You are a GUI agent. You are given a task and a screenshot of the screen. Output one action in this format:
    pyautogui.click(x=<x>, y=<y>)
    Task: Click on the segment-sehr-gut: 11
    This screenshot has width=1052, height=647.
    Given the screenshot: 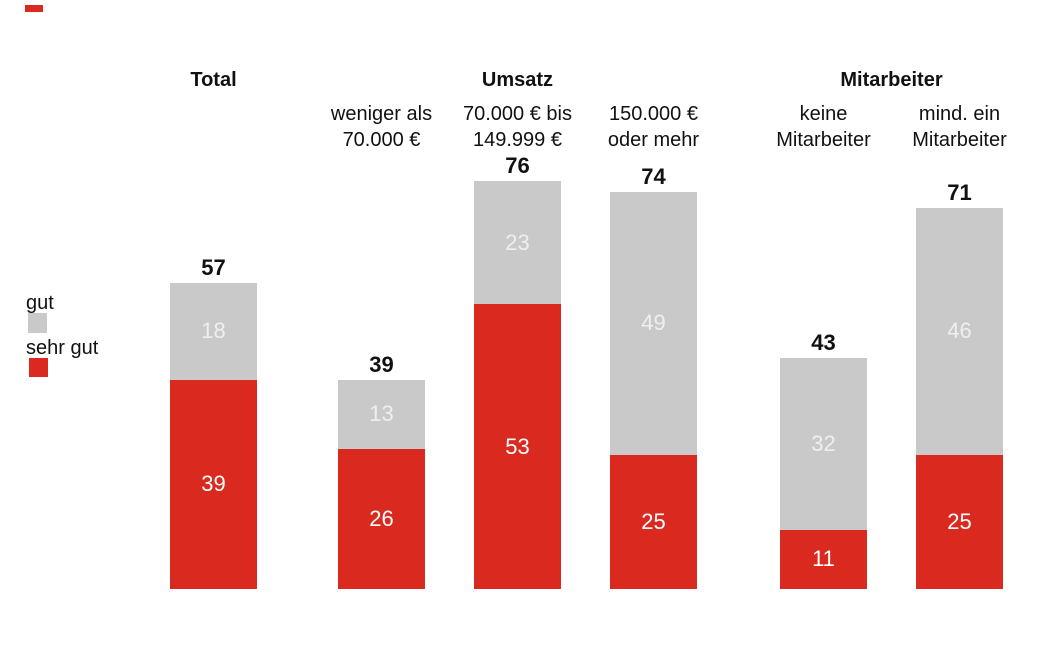 What is the action you would take?
    pyautogui.click(x=823, y=559)
    